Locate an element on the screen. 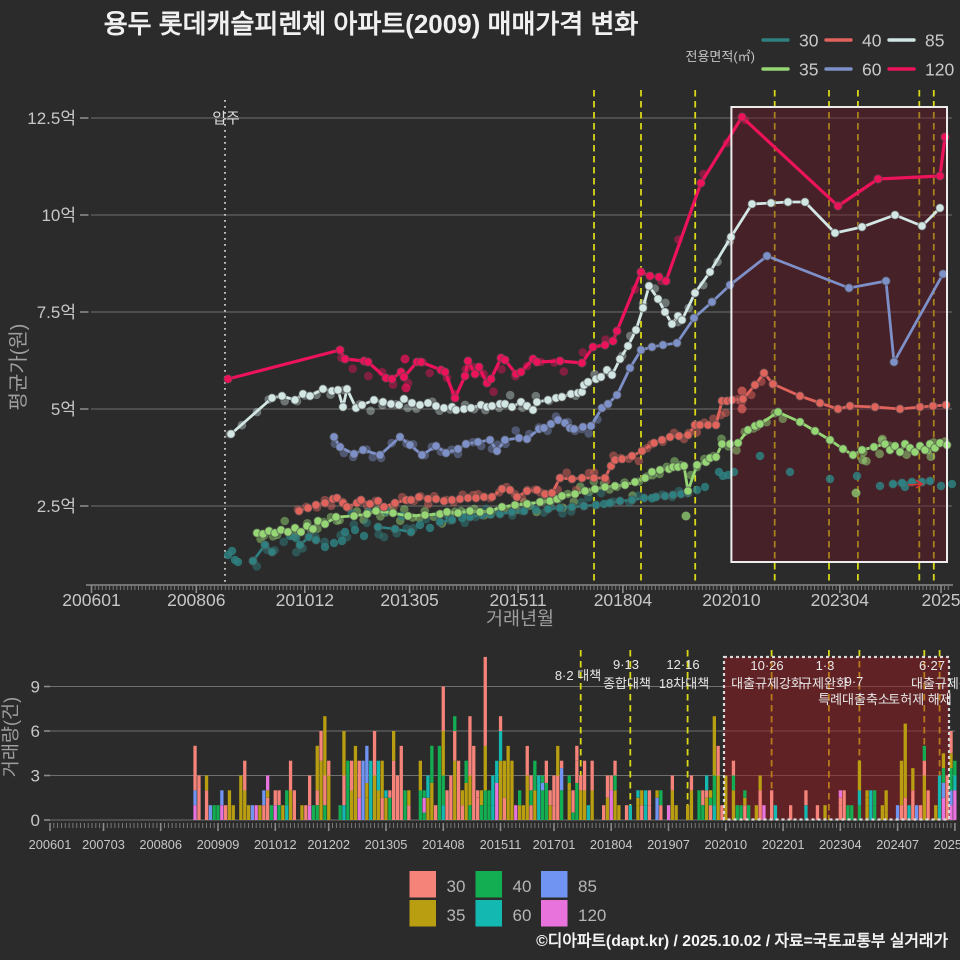 The image size is (960, 960). svg-text: 200909 is located at coordinates (218, 844).